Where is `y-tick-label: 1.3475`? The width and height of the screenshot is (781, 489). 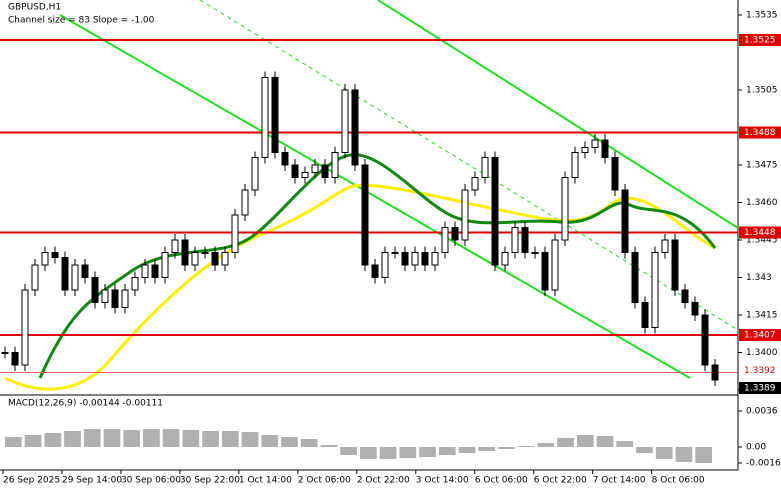
y-tick-label: 1.3475 is located at coordinates (762, 166).